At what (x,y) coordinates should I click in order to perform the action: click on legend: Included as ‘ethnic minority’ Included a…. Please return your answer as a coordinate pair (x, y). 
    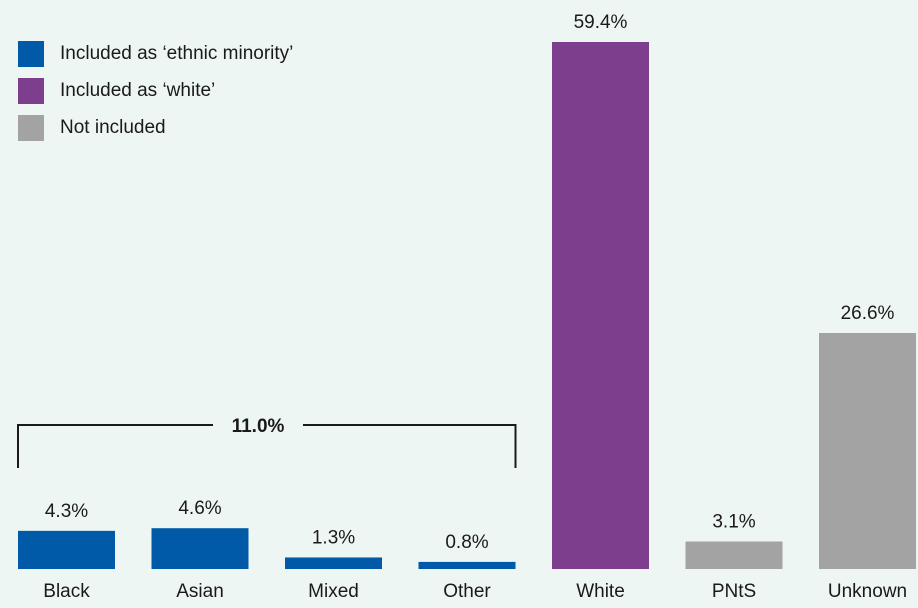
    Looking at the image, I should click on (156, 97).